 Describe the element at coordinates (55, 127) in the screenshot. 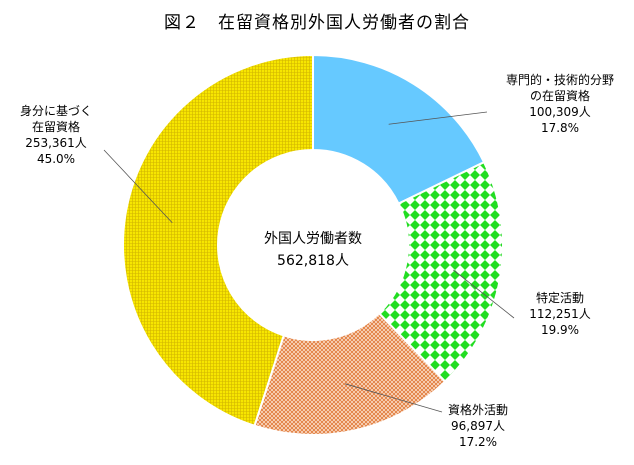

I see `slice-label-line: 在留資格` at that location.